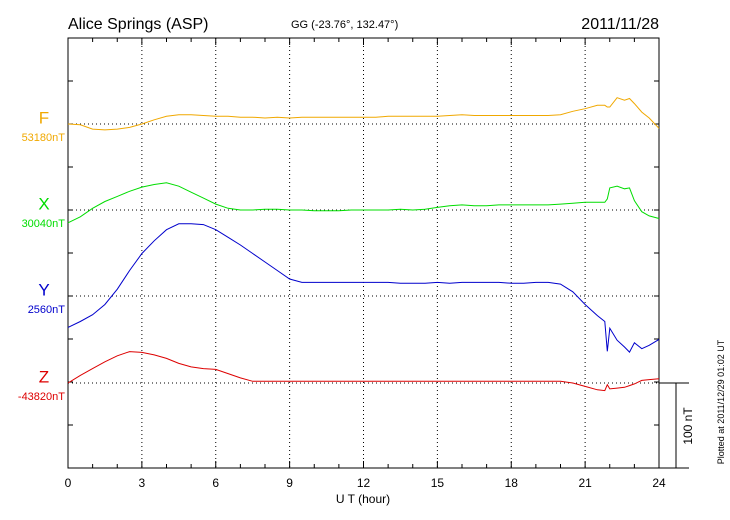 This screenshot has height=520, width=730. Describe the element at coordinates (68, 483) in the screenshot. I see `x-tick-label-0: 0` at that location.